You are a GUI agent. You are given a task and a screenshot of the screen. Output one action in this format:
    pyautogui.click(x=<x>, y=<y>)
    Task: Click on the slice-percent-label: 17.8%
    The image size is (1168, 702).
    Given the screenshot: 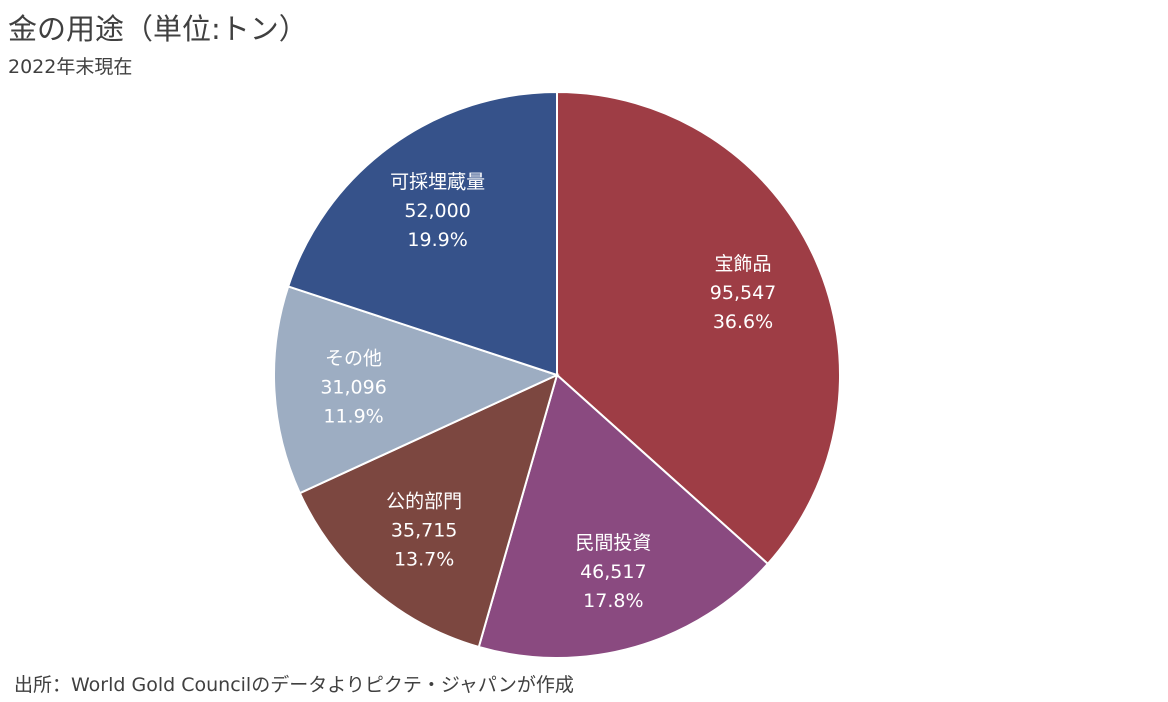 What is the action you would take?
    pyautogui.click(x=613, y=601)
    